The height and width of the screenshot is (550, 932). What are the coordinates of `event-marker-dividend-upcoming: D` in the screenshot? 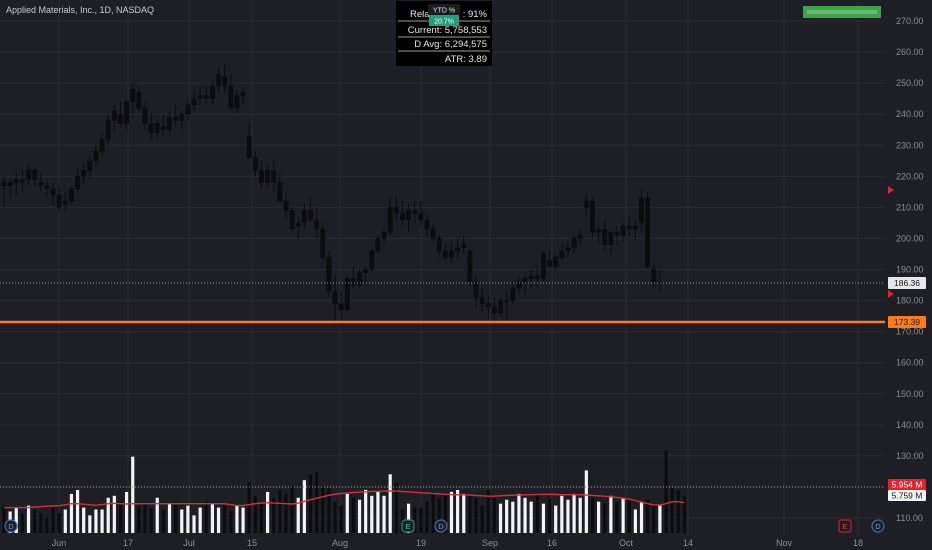 It's located at (878, 526).